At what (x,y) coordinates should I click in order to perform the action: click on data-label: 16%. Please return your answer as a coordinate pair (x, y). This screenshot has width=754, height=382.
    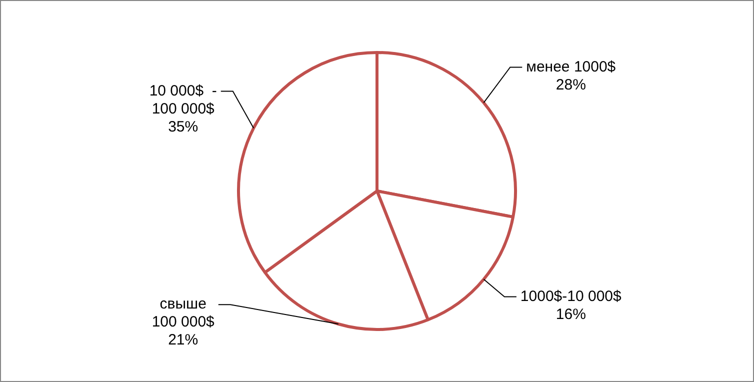
    Looking at the image, I should click on (571, 314).